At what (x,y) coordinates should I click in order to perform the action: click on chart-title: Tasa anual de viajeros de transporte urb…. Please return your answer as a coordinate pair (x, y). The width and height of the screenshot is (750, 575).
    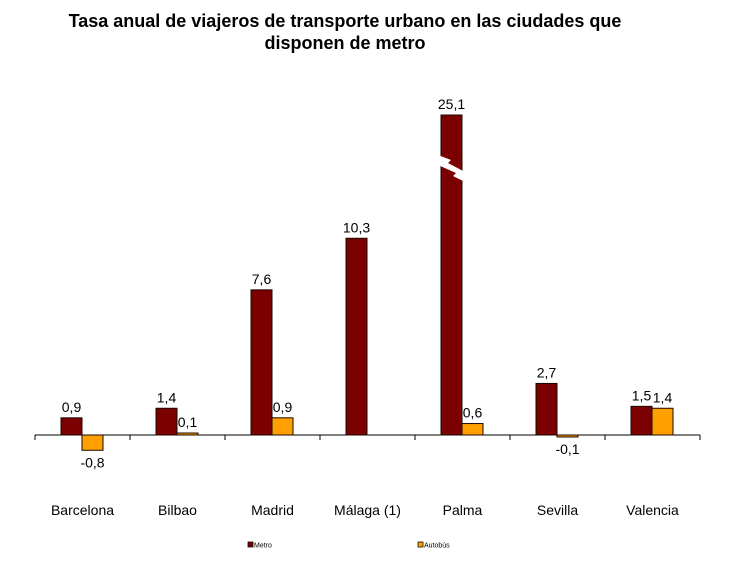
    Looking at the image, I should click on (345, 32).